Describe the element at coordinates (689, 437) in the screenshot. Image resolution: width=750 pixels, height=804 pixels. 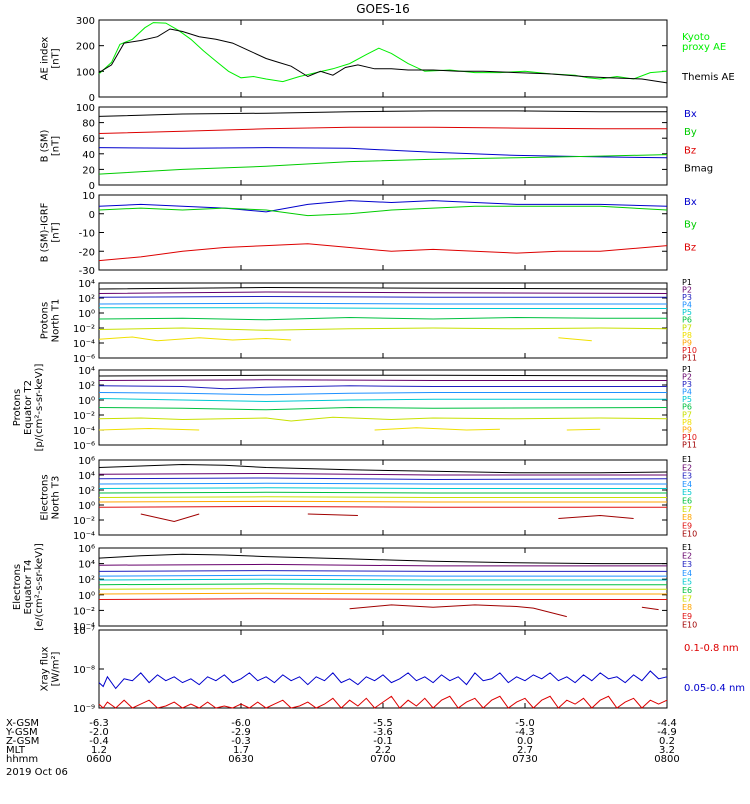
I see `legend-pe-9: P10` at that location.